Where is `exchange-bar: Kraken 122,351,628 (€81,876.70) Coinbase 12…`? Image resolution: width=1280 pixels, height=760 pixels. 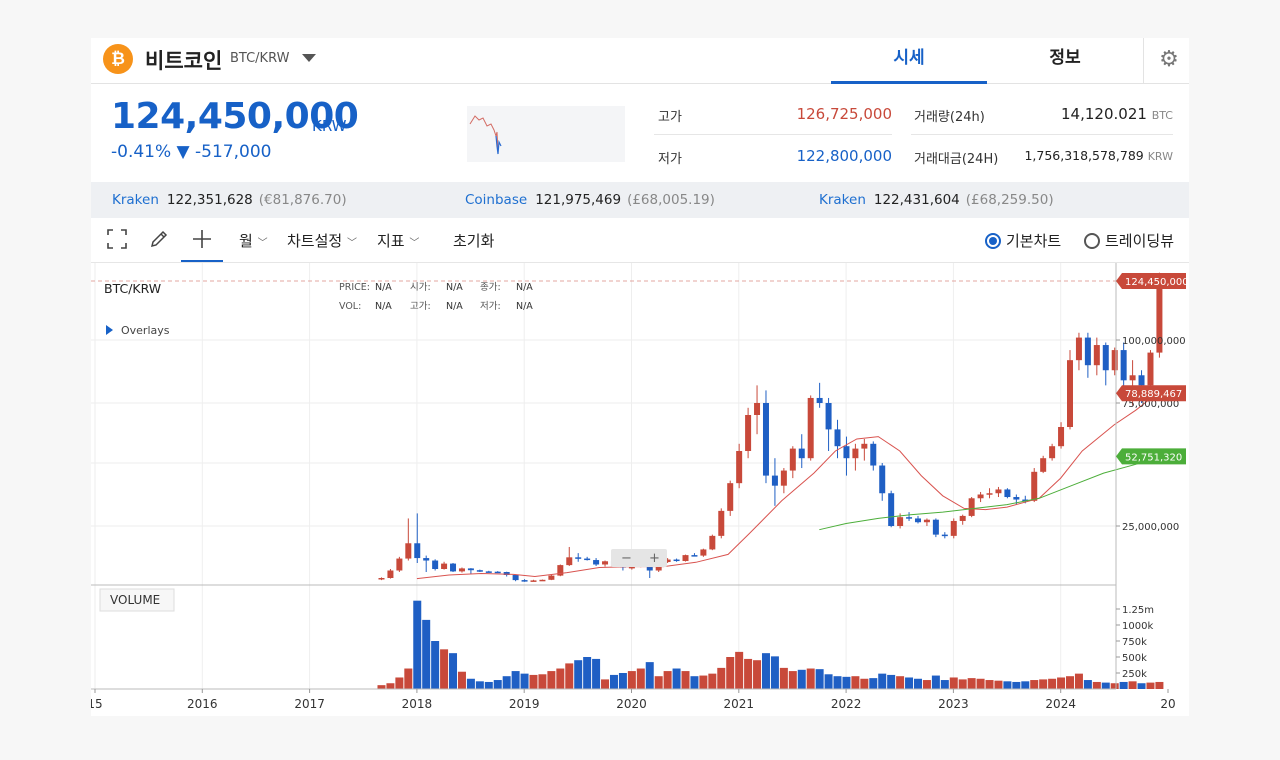
exchange-bar: Kraken 122,351,628 (€81,876.70) Coinbase 12… is located at coordinates (640, 200).